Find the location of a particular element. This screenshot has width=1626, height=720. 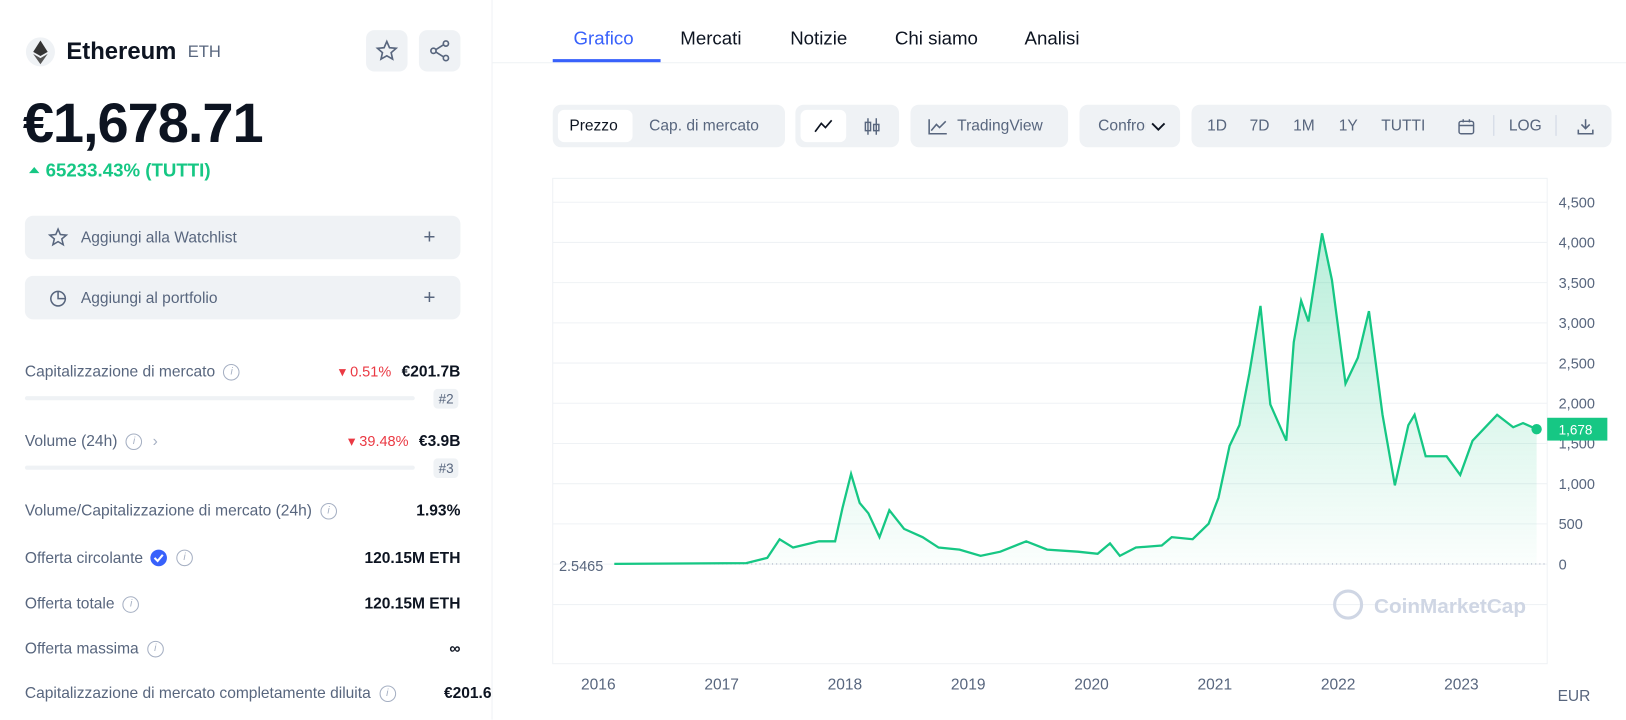

stat-label: Volume (24h) is located at coordinates (71, 441).